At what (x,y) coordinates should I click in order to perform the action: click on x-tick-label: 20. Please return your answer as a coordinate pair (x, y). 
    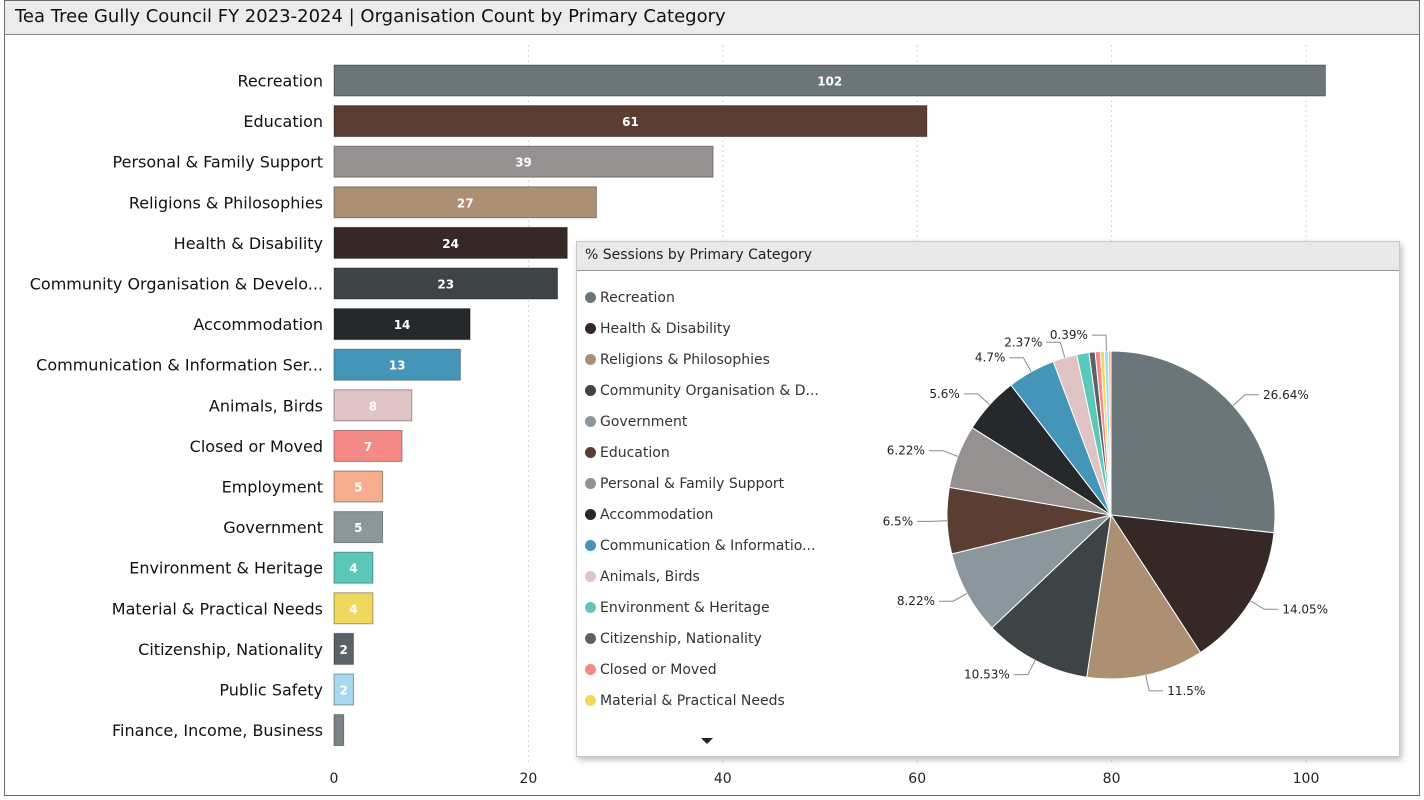
    Looking at the image, I should click on (528, 779).